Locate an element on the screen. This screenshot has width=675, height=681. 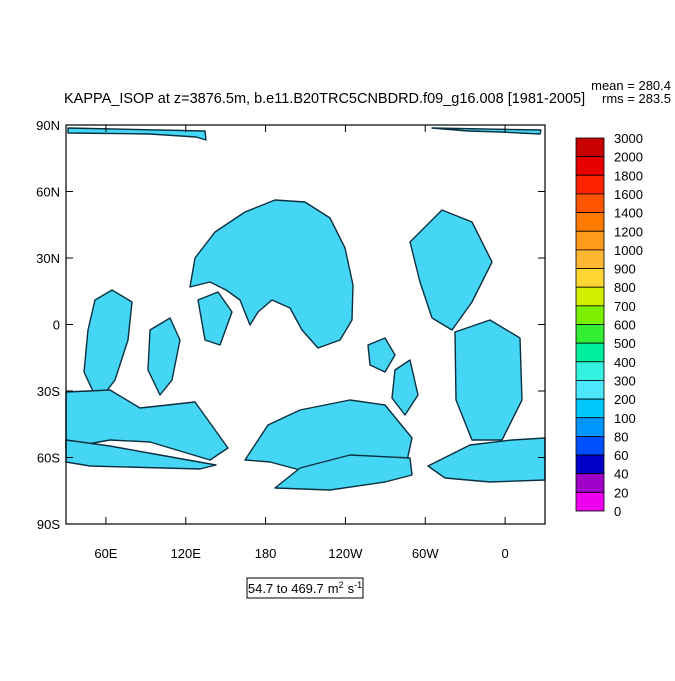
lat-tick-label: 60N is located at coordinates (48, 192).